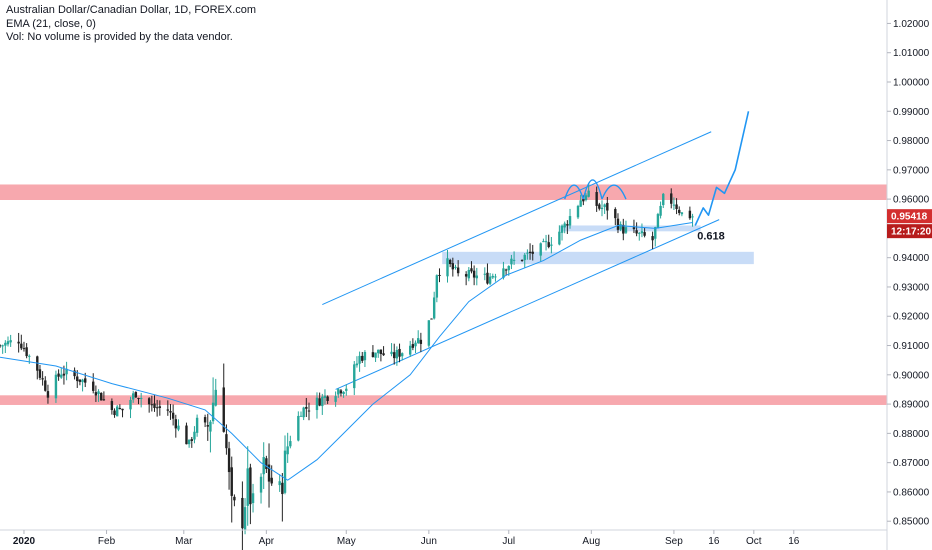 The width and height of the screenshot is (932, 550). What do you see at coordinates (51, 23) in the screenshot?
I see `ema-indicator-label: EMA (21, close, 0)` at bounding box center [51, 23].